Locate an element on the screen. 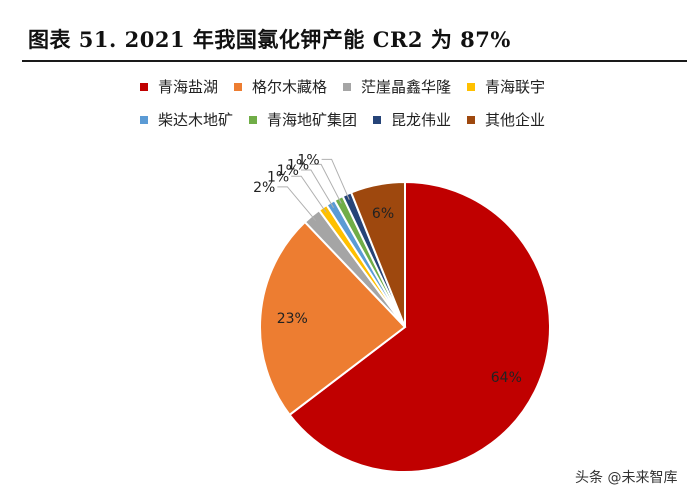  legend-row: 柴达木地矿 青海地矿集团 昆龙伟业 其他企业 is located at coordinates (400, 119).